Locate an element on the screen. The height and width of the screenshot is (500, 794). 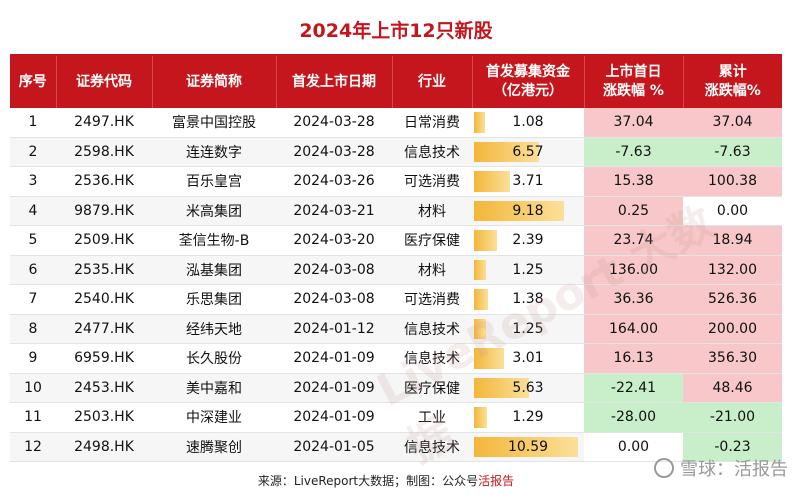
cell-seq: 12 is located at coordinates (33, 447).